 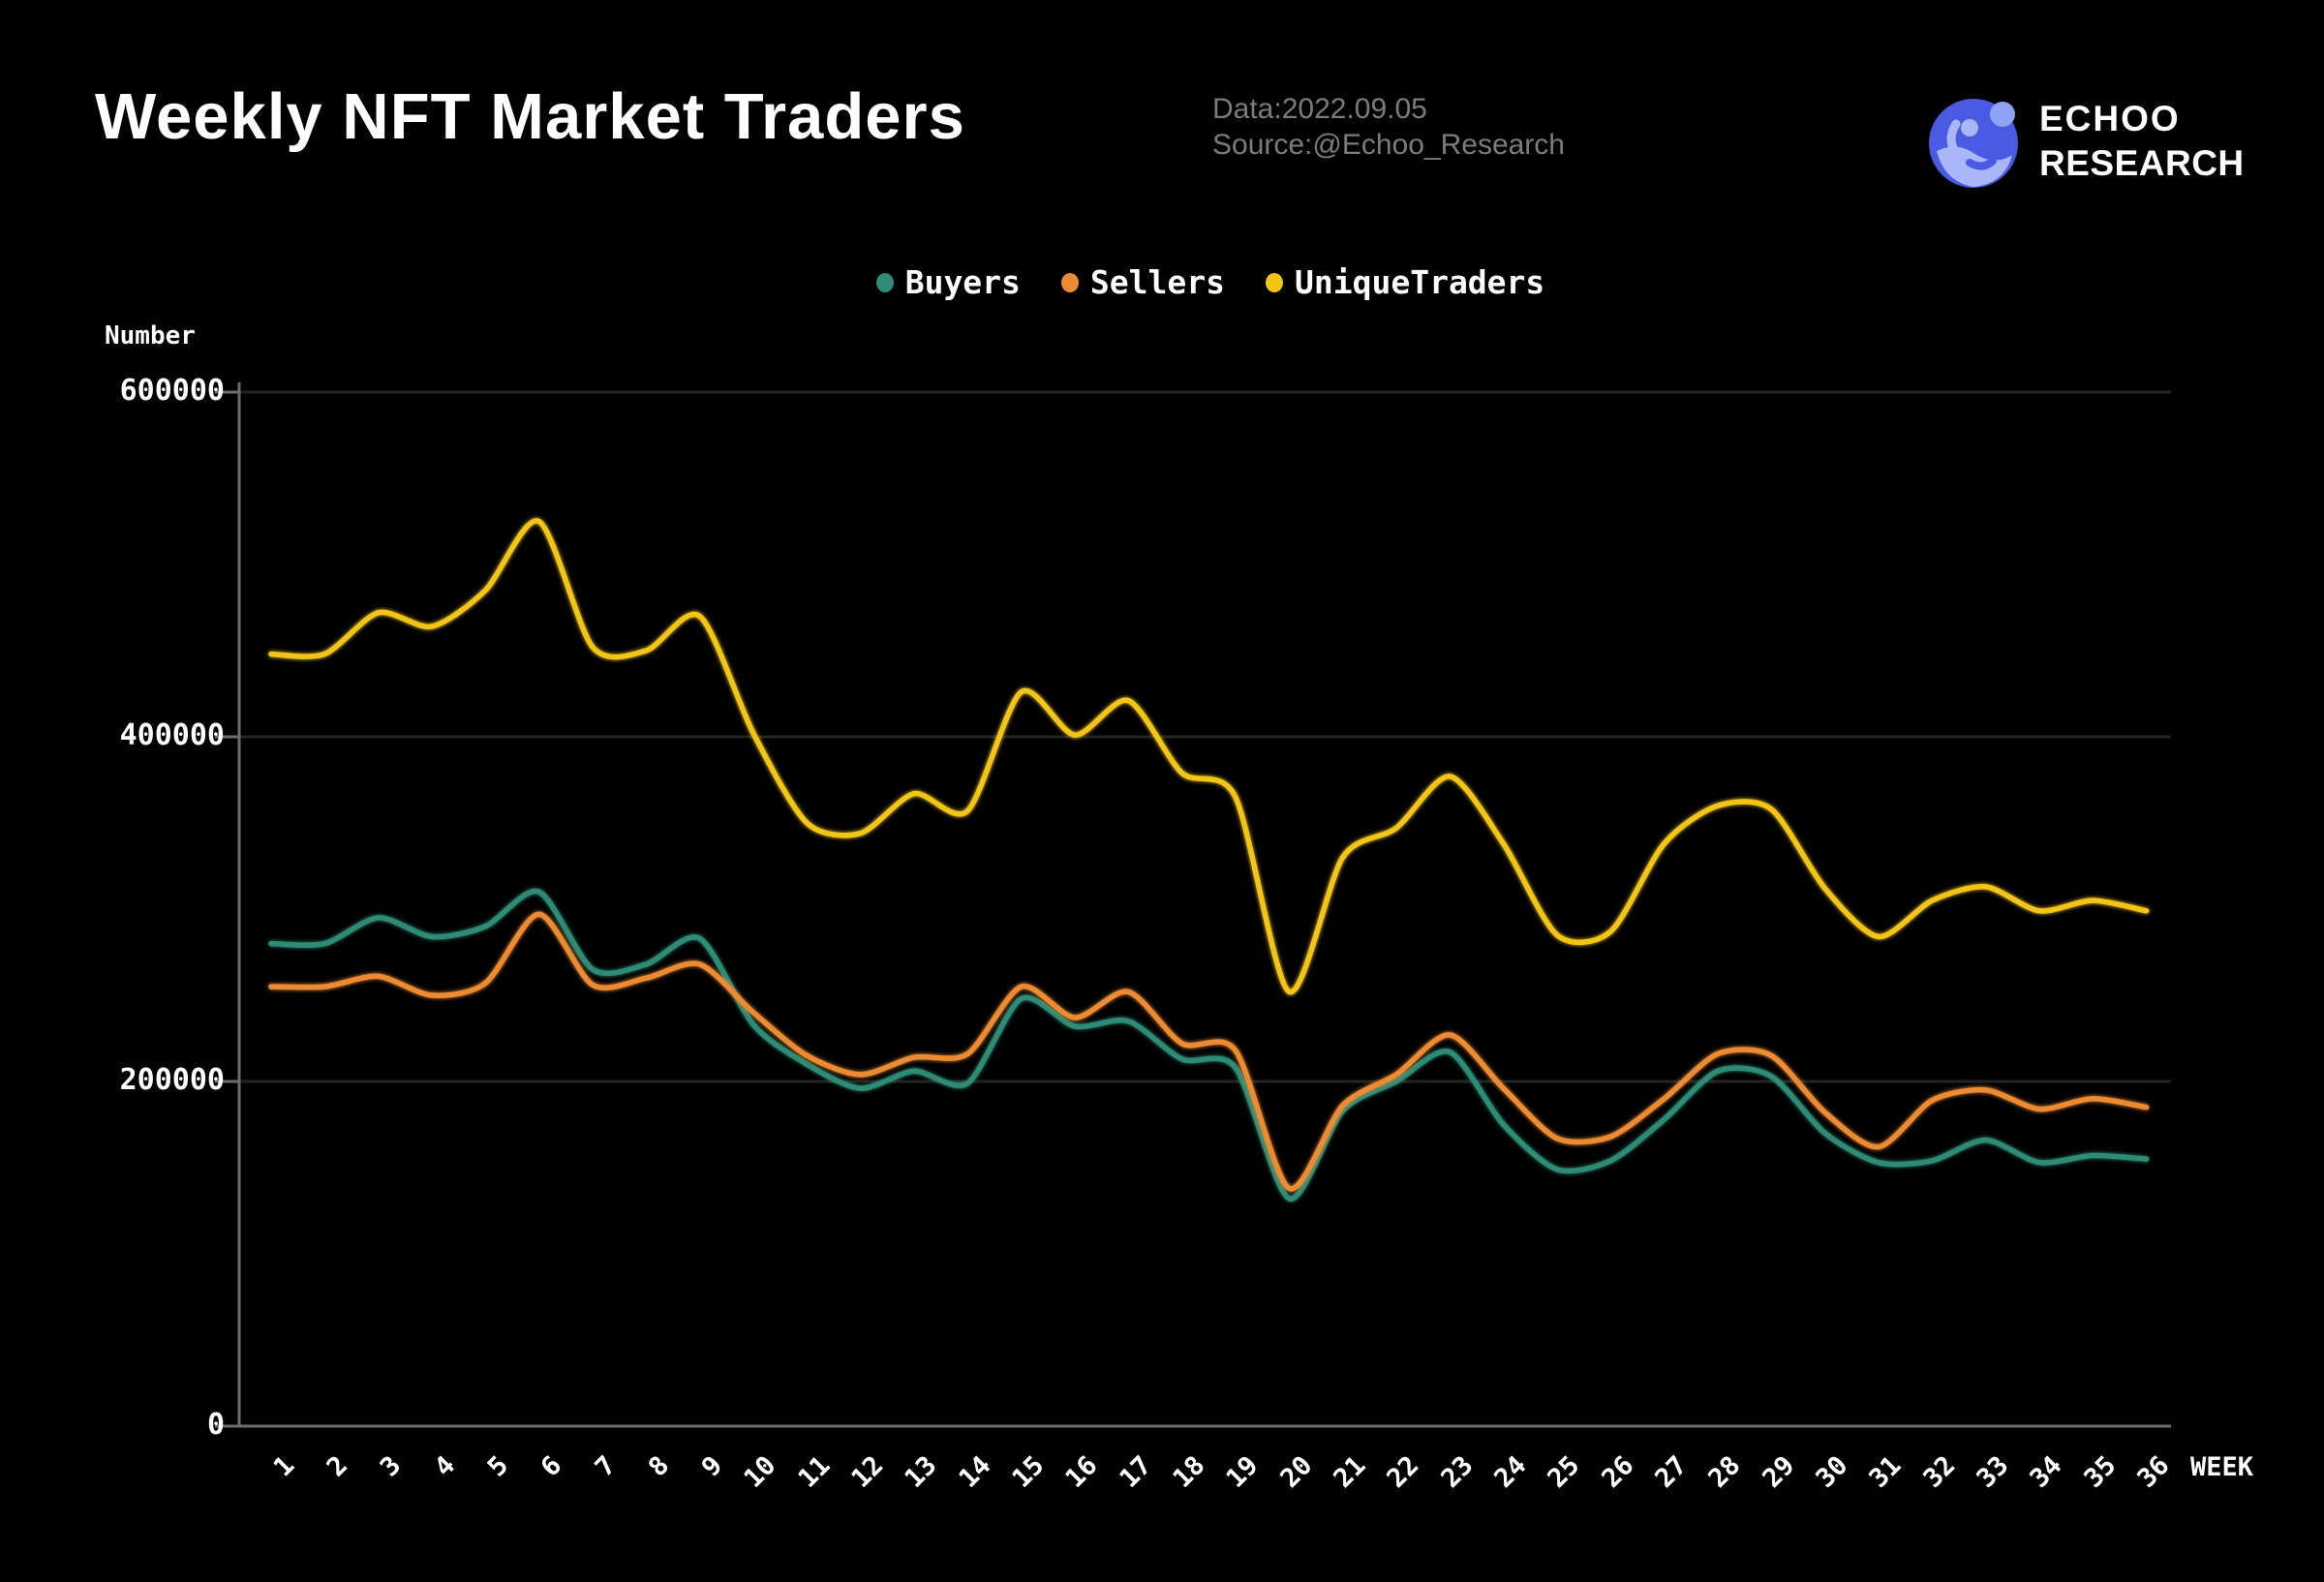 I want to click on legend-label-buyers: Buyers, so click(x=963, y=282).